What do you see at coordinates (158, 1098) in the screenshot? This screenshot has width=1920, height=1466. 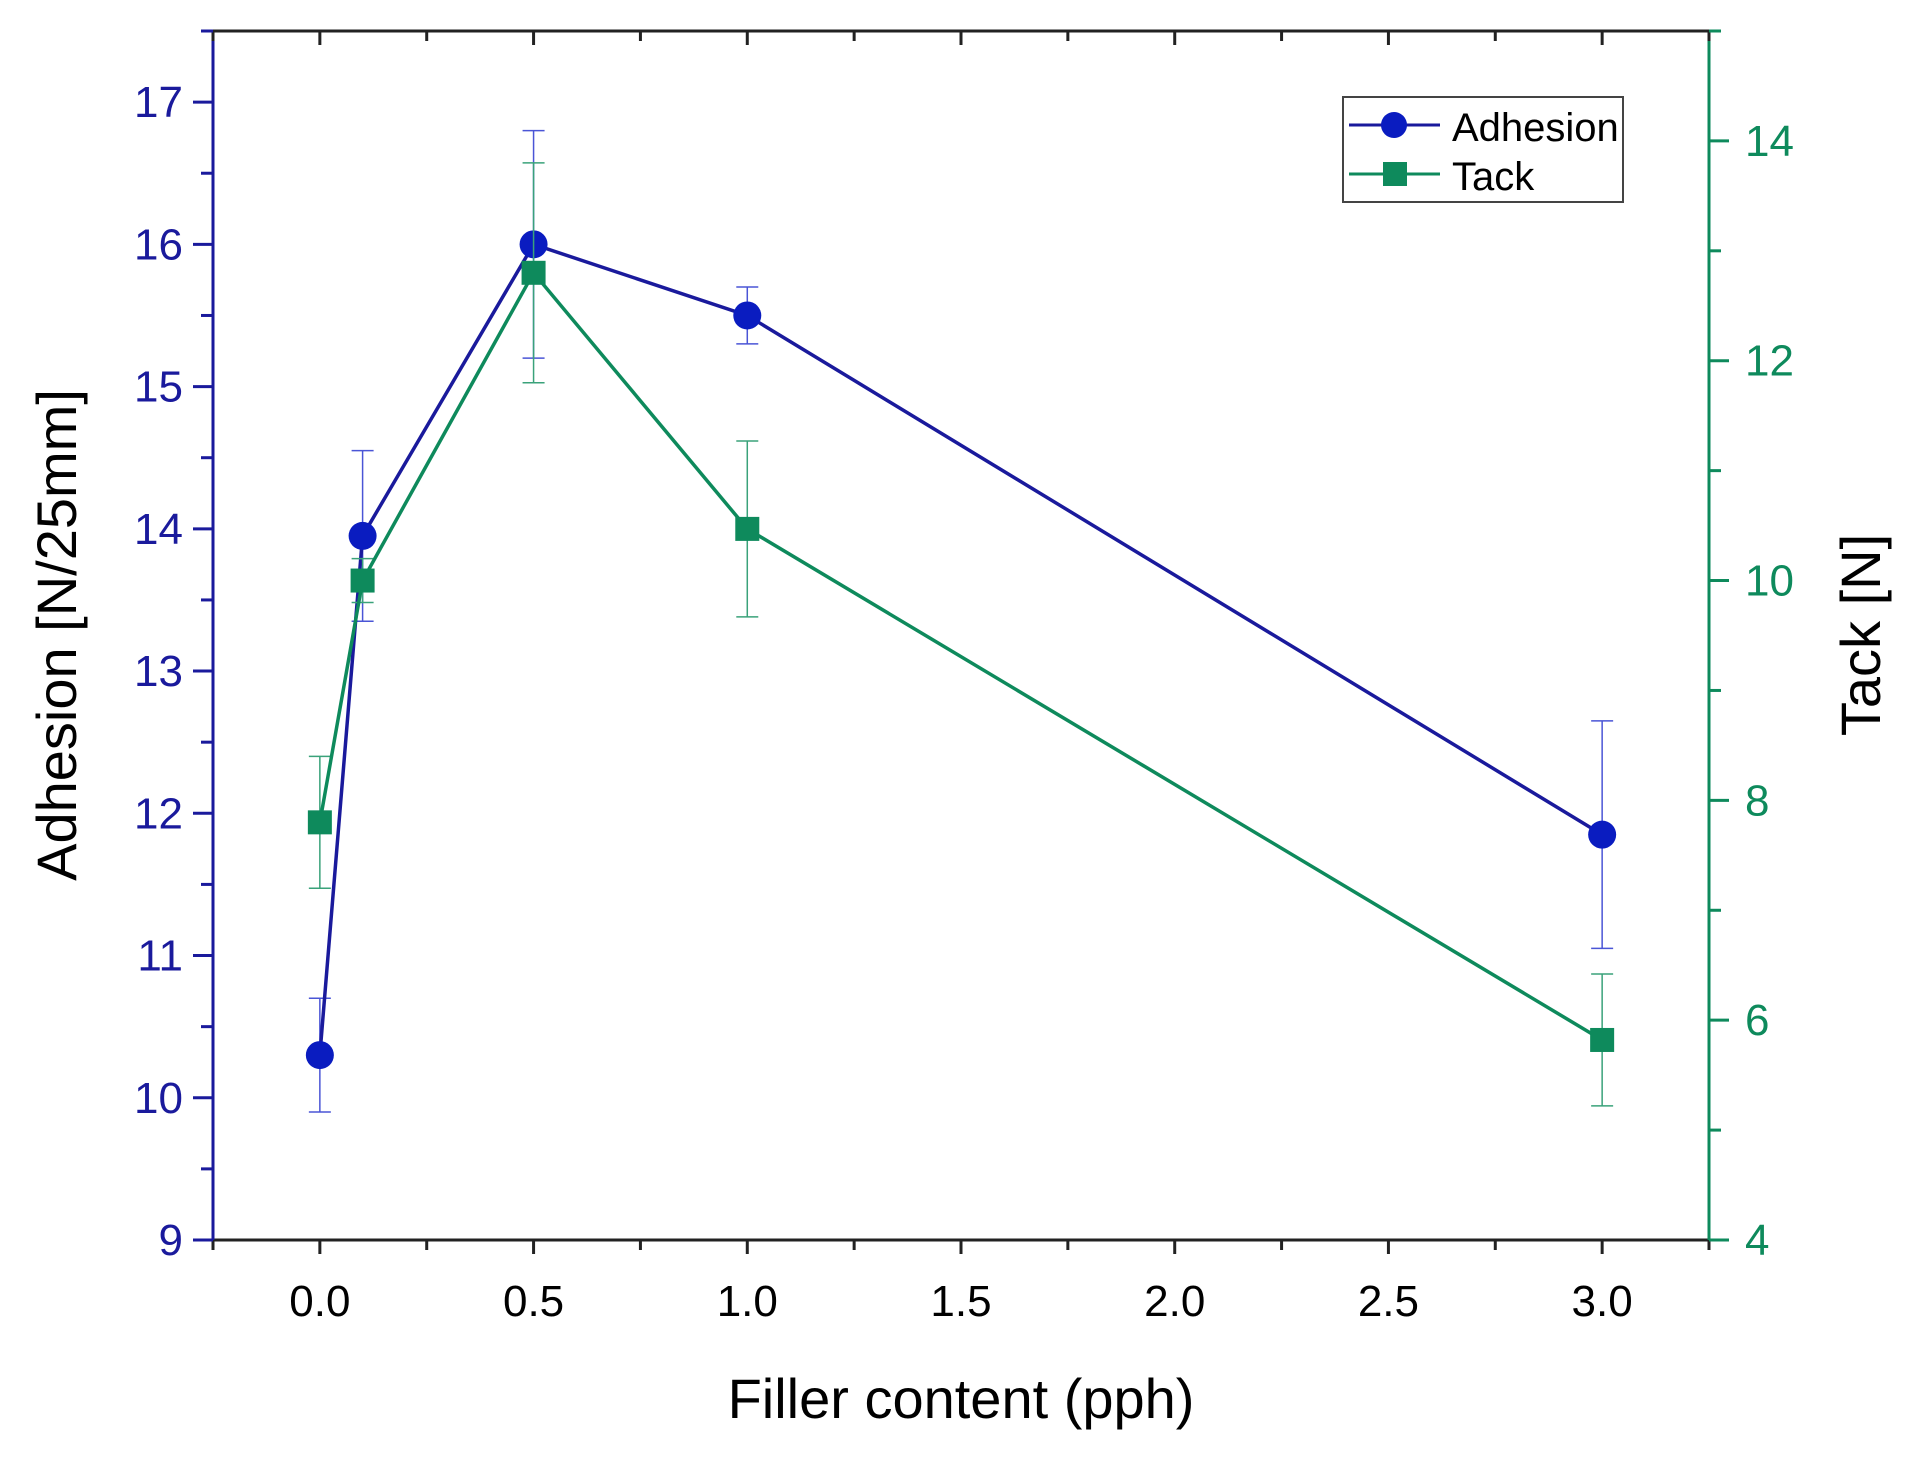 I see `y-tick-label: 10` at bounding box center [158, 1098].